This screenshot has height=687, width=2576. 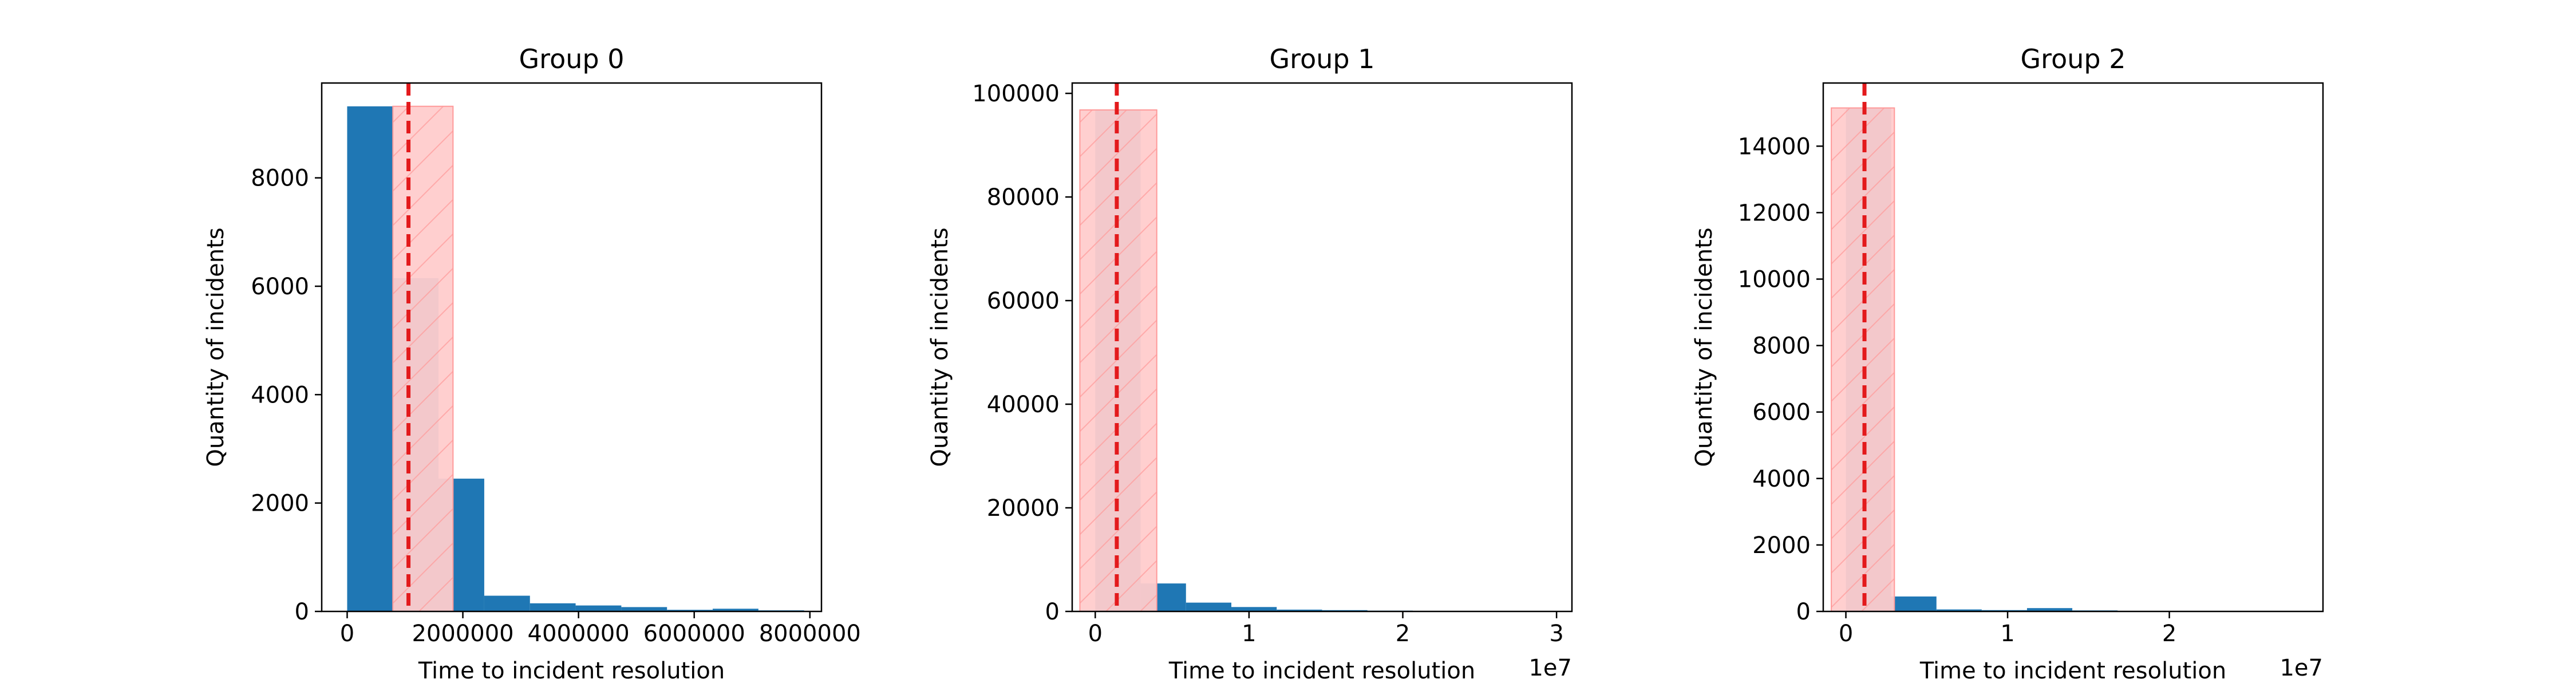 What do you see at coordinates (1023, 509) in the screenshot?
I see `y-tick-label: 20000` at bounding box center [1023, 509].